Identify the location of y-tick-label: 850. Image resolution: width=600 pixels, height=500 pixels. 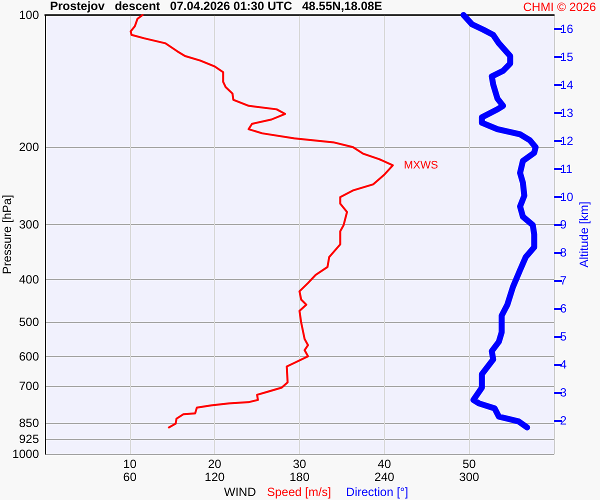
(29, 423).